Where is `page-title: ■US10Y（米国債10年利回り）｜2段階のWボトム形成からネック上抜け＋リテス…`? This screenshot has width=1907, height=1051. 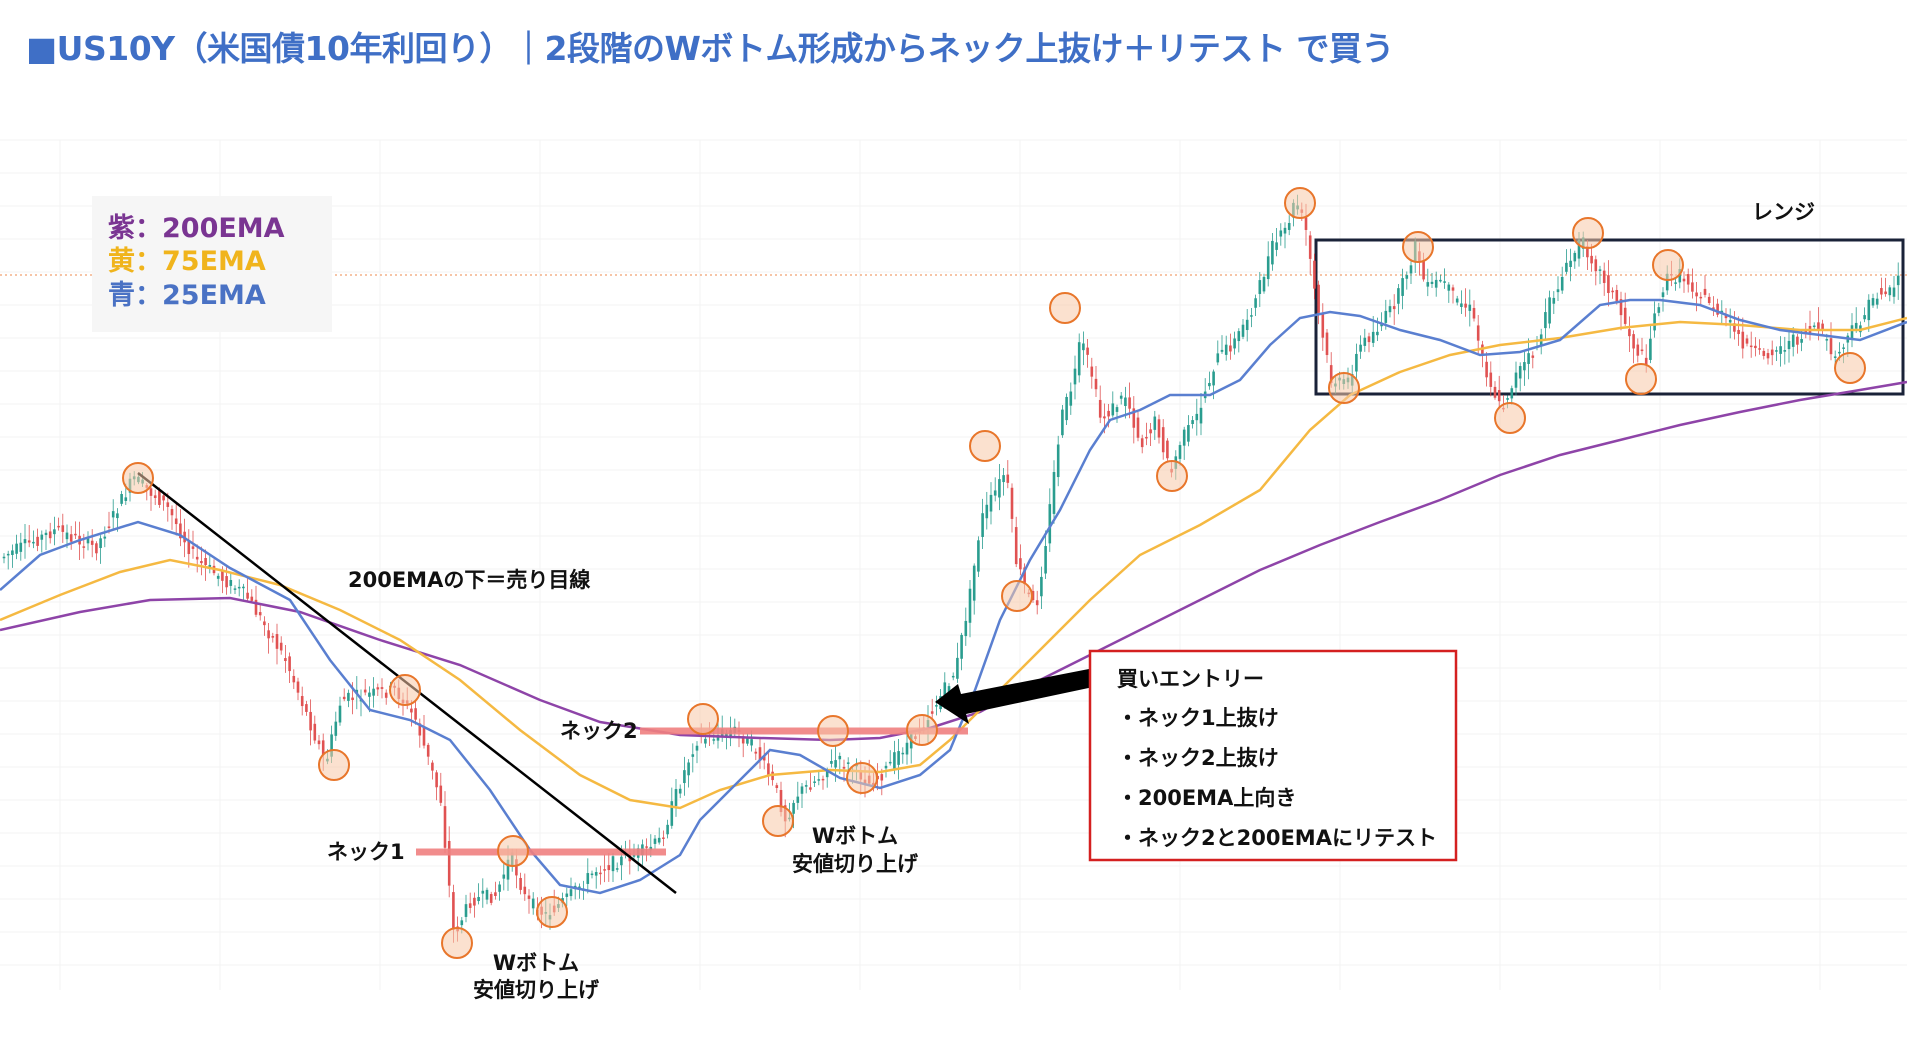
page-title: ■US10Y（米国債10年利回り）｜2段階のWボトム形成からネック上抜け＋リテス… is located at coordinates (710, 48).